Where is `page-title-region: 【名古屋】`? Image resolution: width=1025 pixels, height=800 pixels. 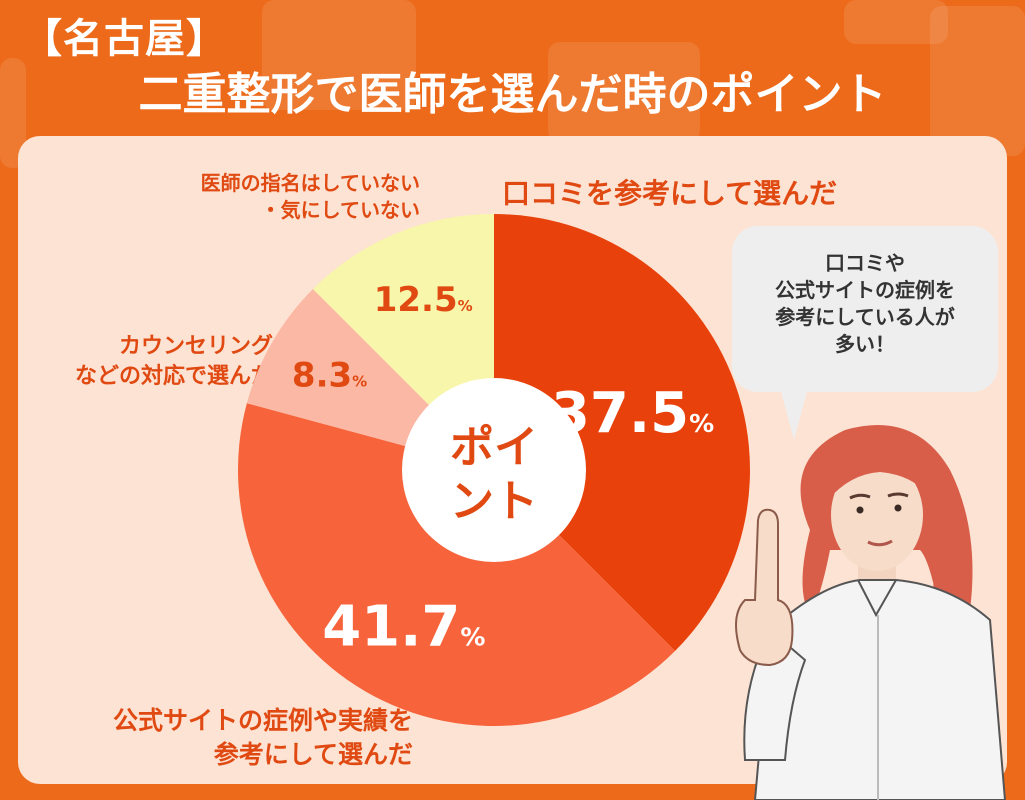 page-title-region: 【名古屋】 is located at coordinates (124, 39).